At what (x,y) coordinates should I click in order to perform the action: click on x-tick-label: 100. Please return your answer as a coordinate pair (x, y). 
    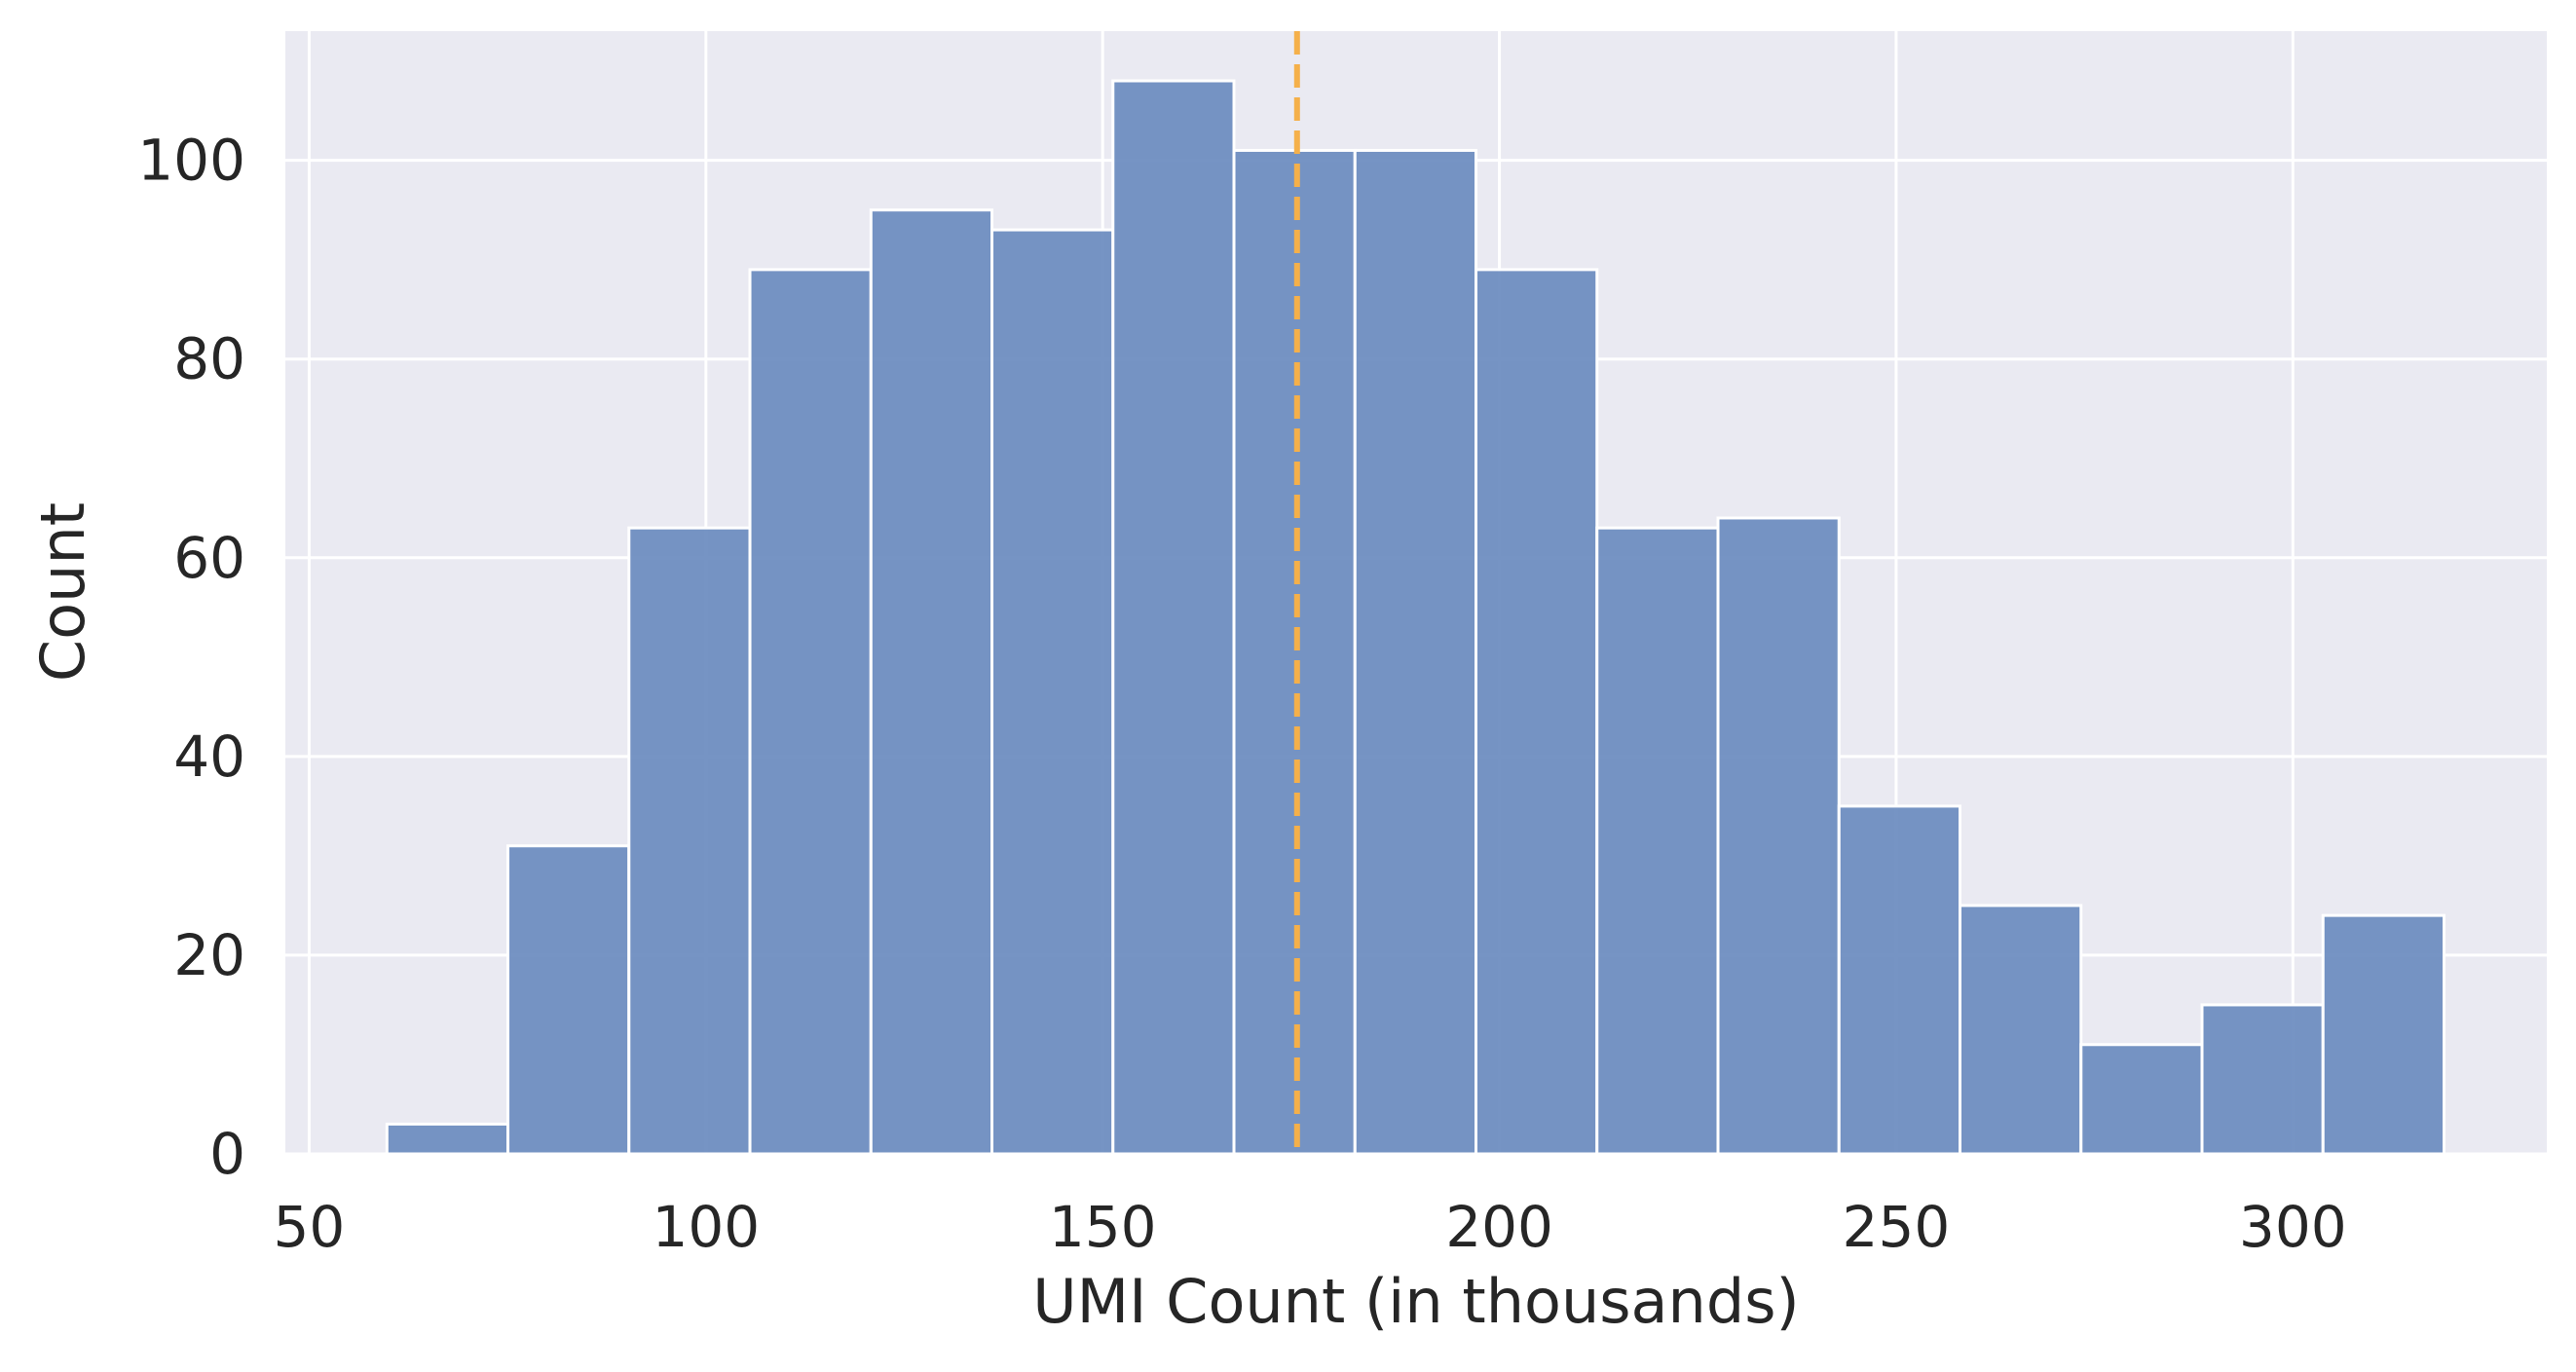
    Looking at the image, I should click on (706, 1227).